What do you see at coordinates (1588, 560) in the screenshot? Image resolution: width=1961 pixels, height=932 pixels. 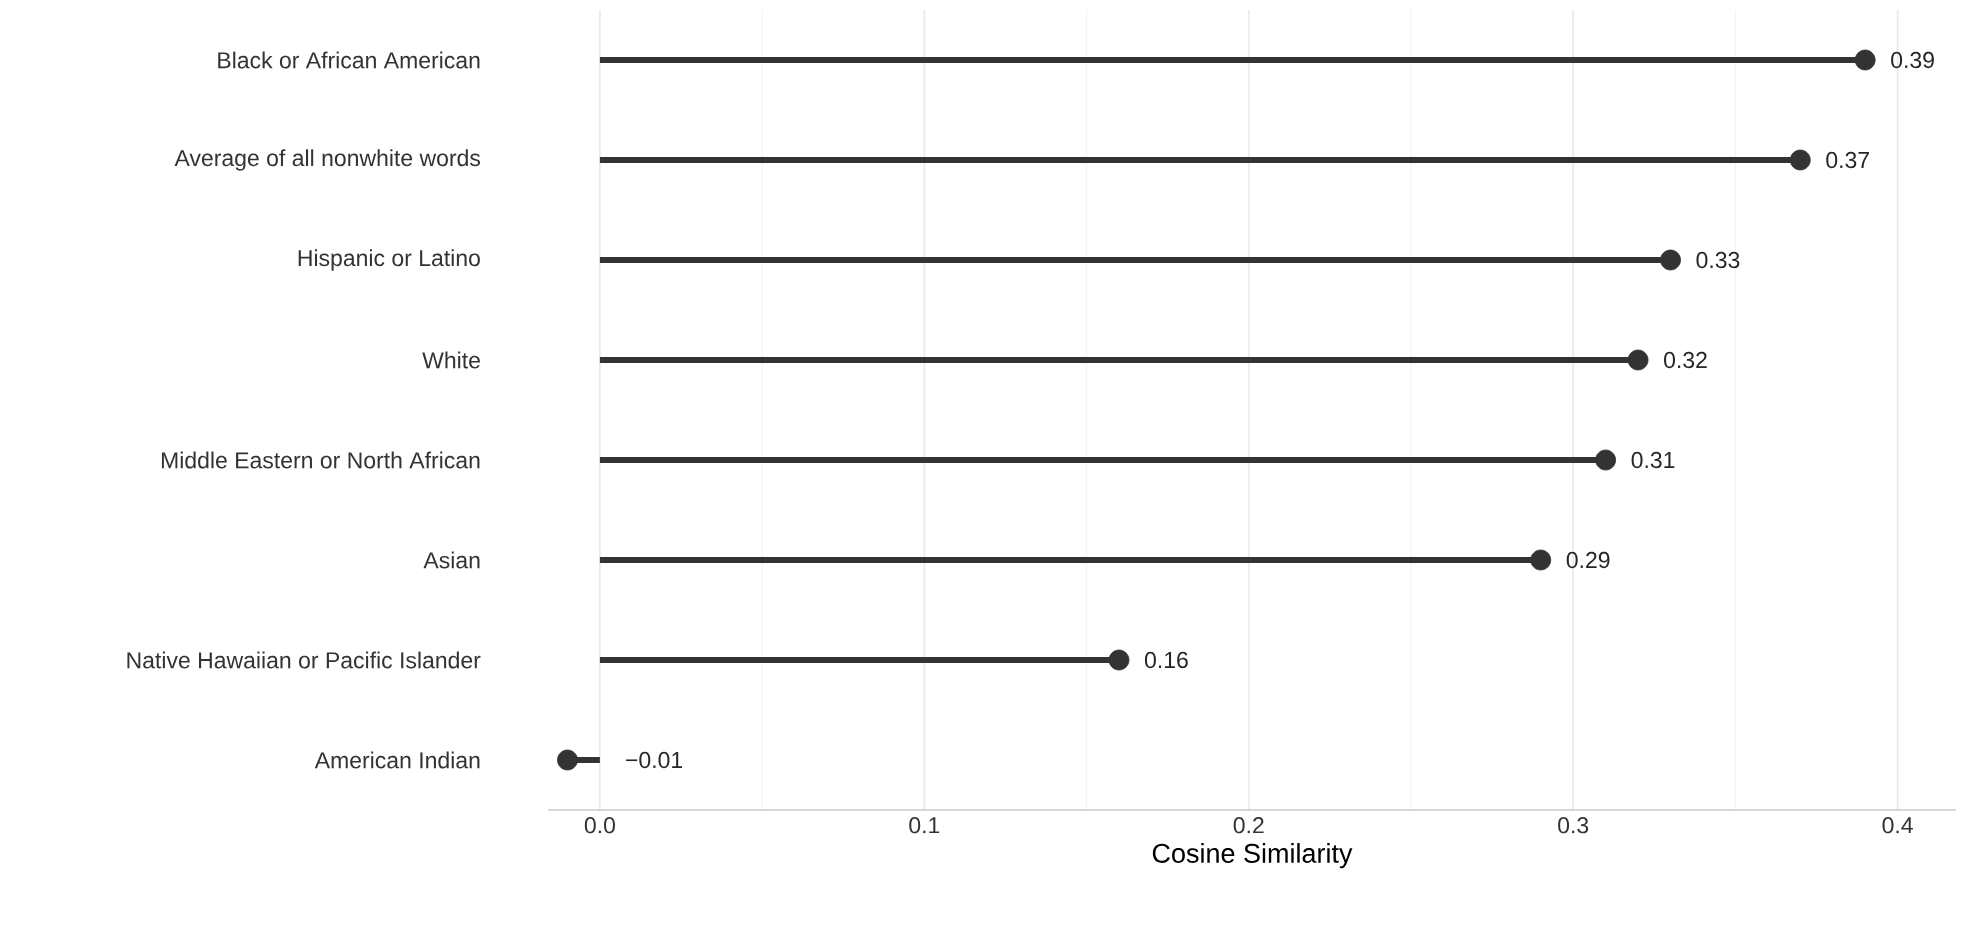 I see `data-label: 0.29` at bounding box center [1588, 560].